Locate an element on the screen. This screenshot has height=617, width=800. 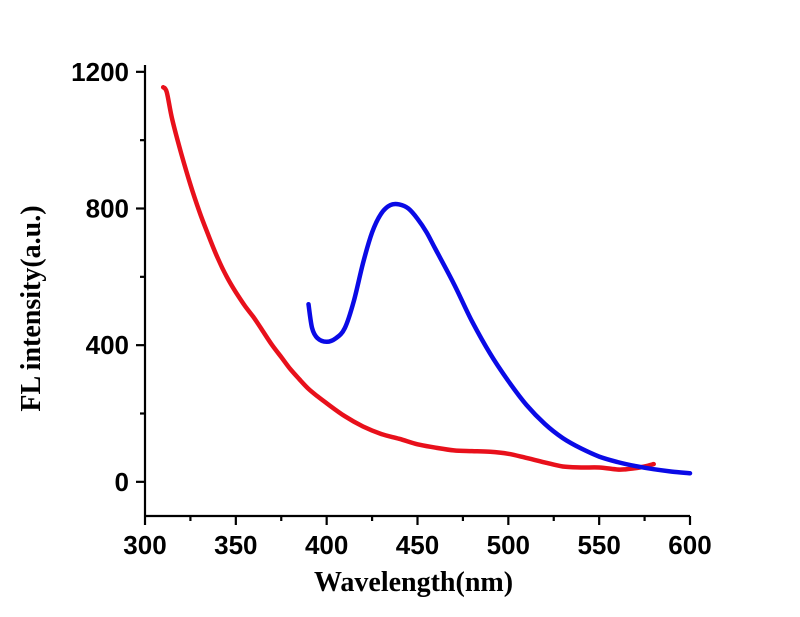
x-tick-label-350: 350 is located at coordinates (235, 545).